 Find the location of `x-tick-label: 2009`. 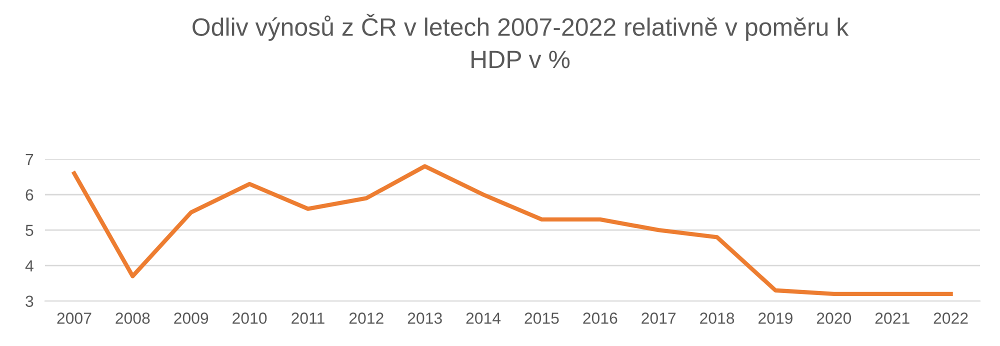

x-tick-label: 2009 is located at coordinates (191, 318).